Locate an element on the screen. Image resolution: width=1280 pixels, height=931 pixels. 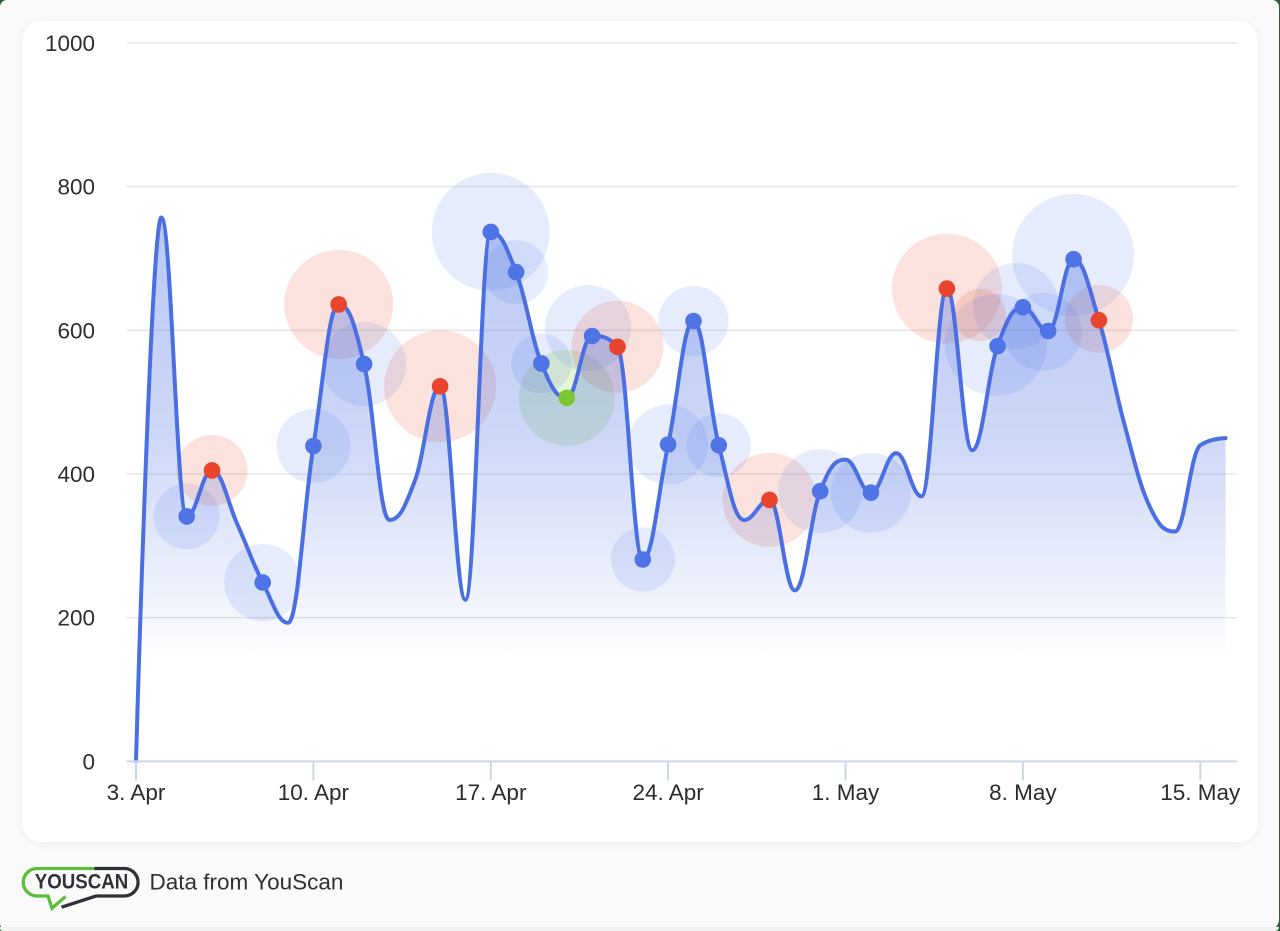
svg-text: 17. Apr is located at coordinates (491, 792).